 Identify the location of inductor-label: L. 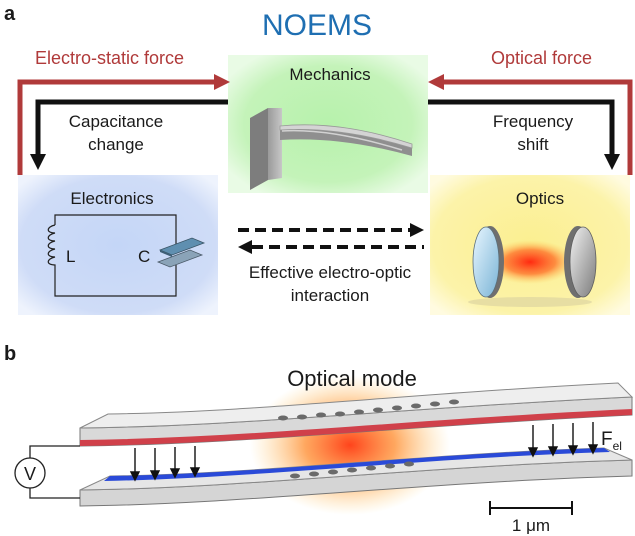
(70, 256).